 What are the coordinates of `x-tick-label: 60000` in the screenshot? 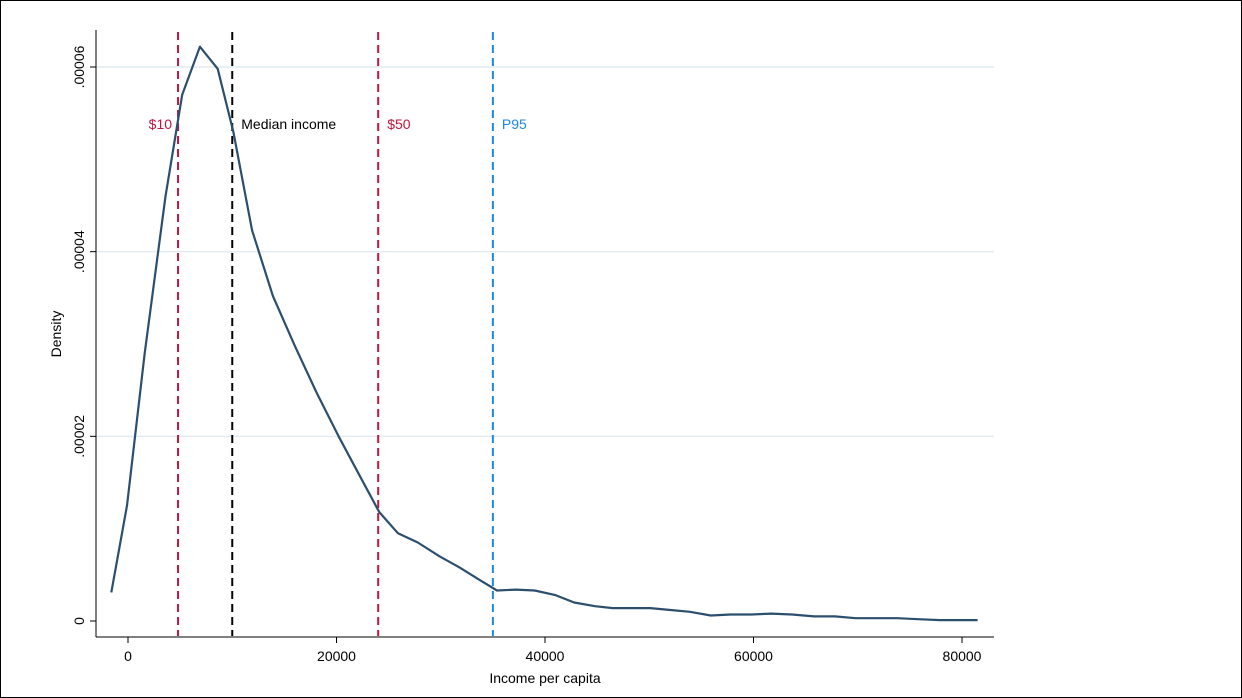 It's located at (753, 656).